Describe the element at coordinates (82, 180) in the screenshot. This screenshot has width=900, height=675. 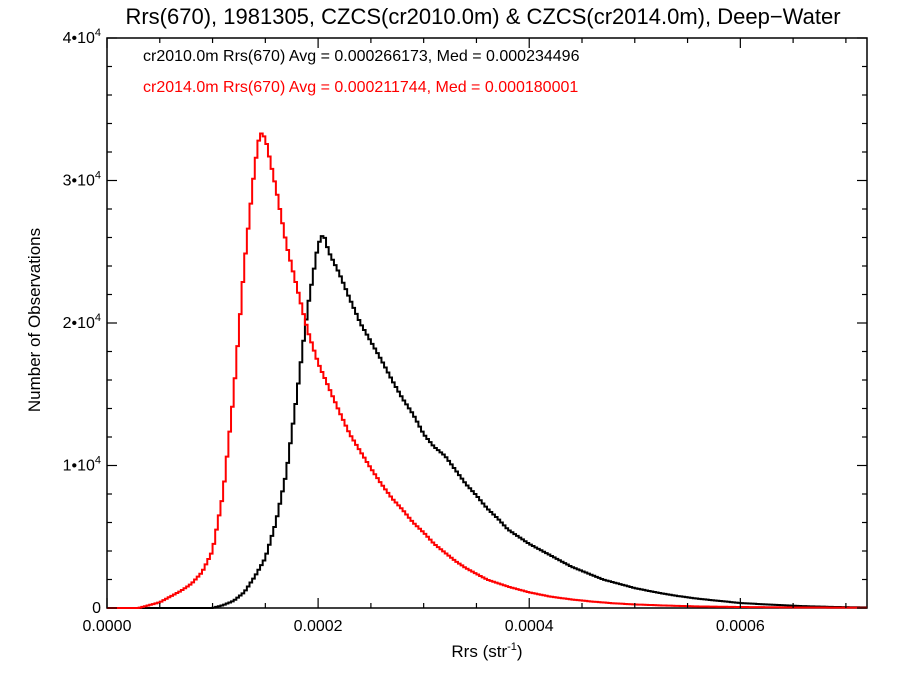
I see `y-tick-label: 3•104` at that location.